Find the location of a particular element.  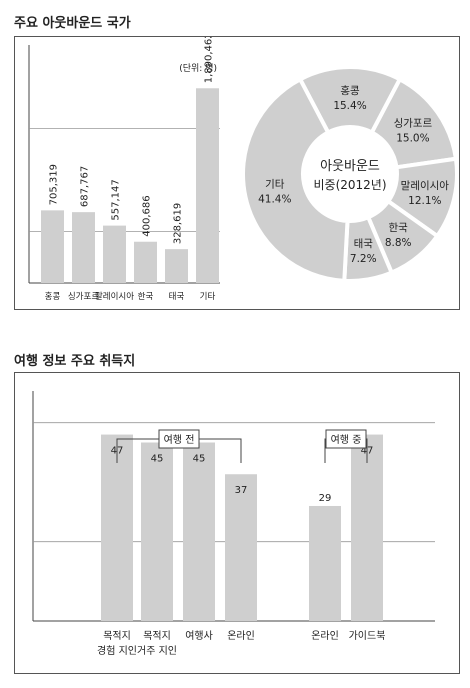

slice-name-4: 태국 is located at coordinates (364, 244).